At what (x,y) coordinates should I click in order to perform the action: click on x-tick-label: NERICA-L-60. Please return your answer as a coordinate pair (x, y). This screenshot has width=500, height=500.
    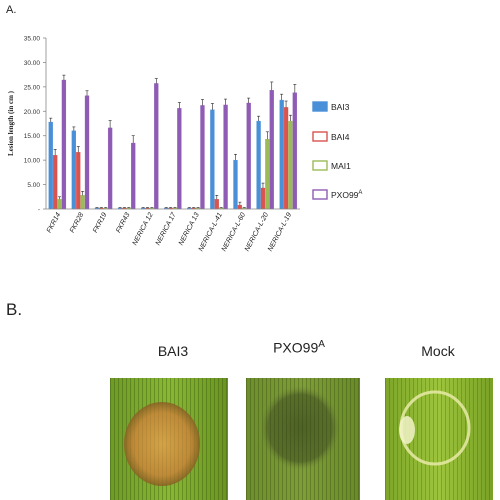
    Looking at the image, I should click on (234, 232).